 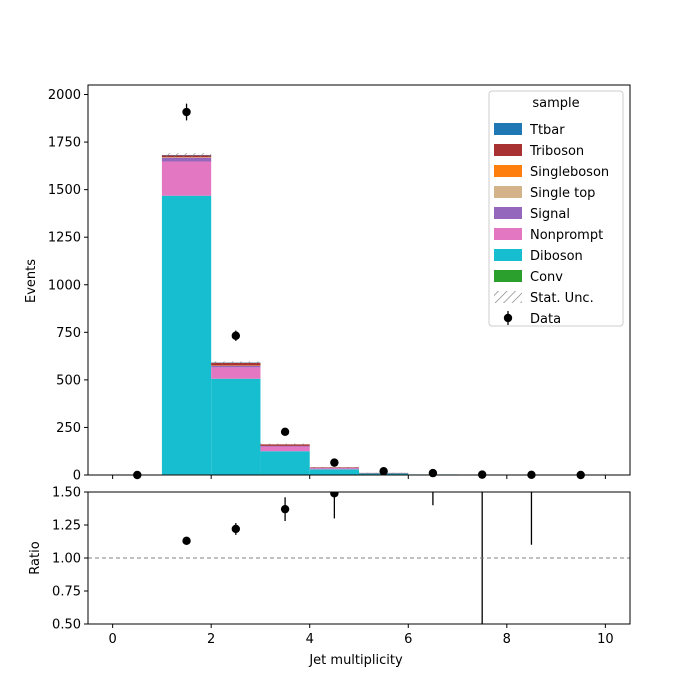 I want to click on main-y-tick-label: 1500, so click(x=64, y=190).